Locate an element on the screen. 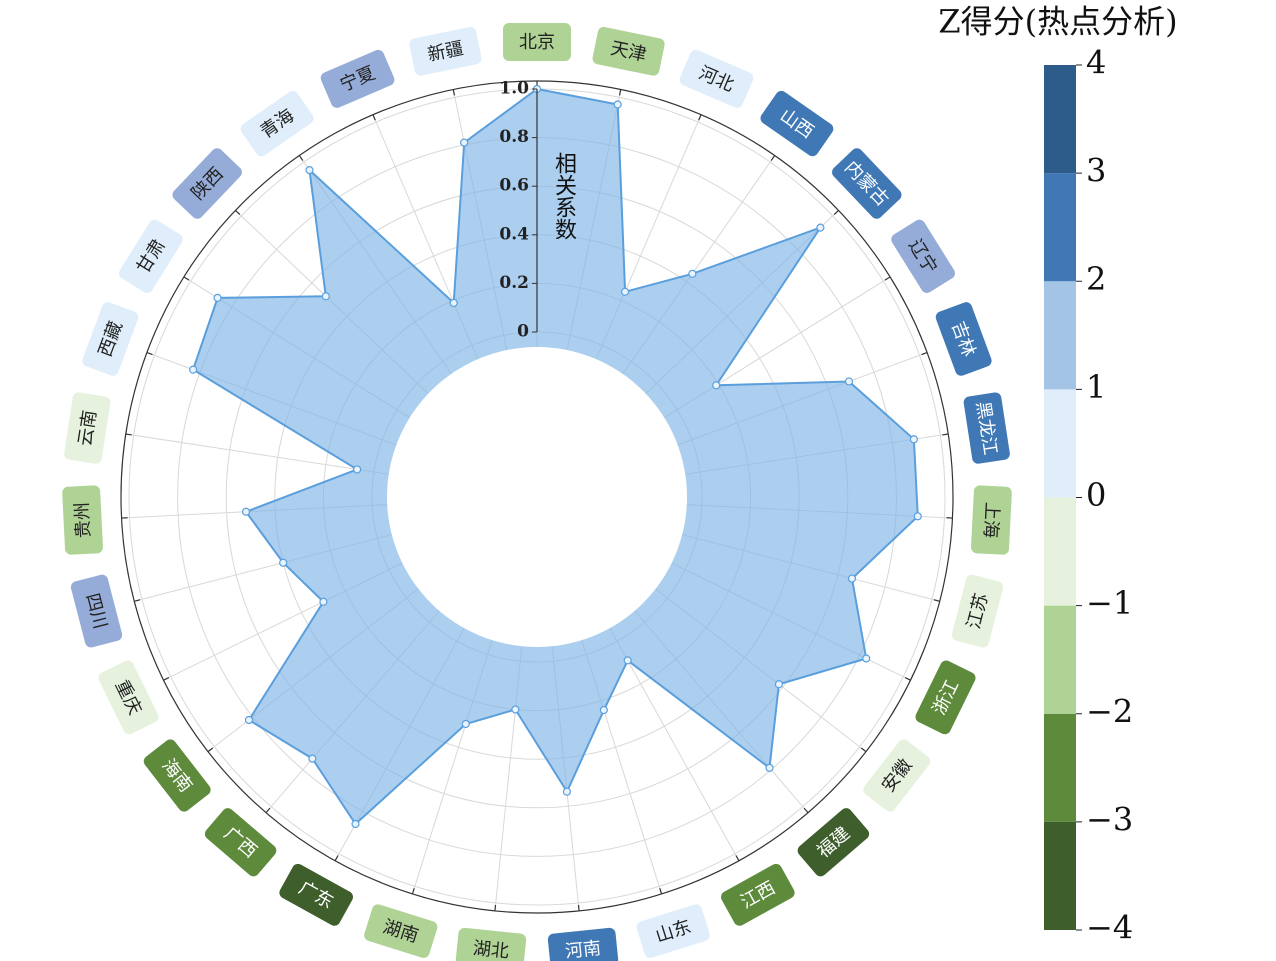 Image resolution: width=1276 pixels, height=961 pixels. colorbar-tick-label: 4 is located at coordinates (1096, 63).